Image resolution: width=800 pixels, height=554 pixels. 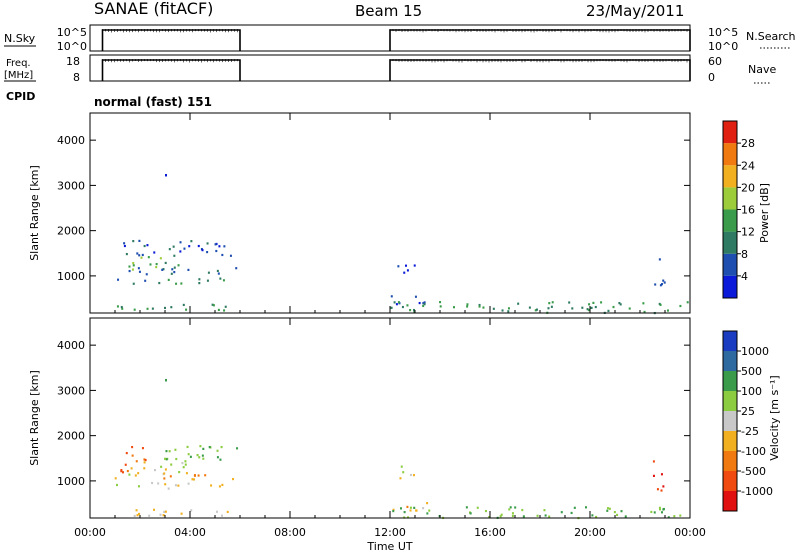 What do you see at coordinates (20, 38) in the screenshot?
I see `nsky-label: N.Sky` at bounding box center [20, 38].